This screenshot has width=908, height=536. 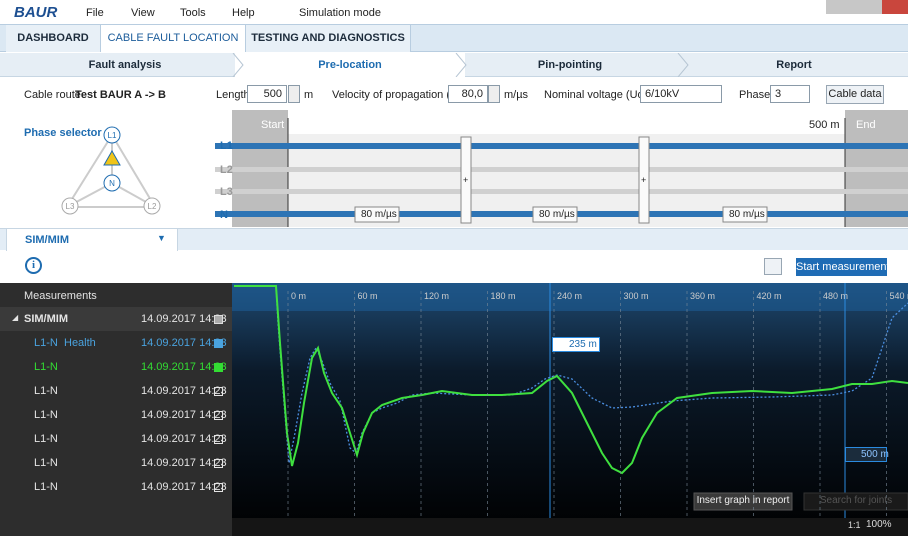 What do you see at coordinates (233, 95) in the screenshot?
I see `label: Length` at bounding box center [233, 95].